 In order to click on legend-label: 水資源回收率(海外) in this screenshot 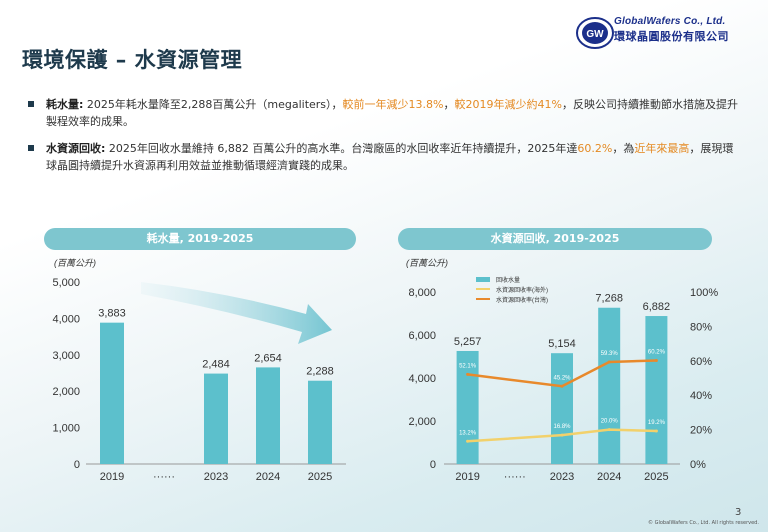, I will do `click(522, 290)`.